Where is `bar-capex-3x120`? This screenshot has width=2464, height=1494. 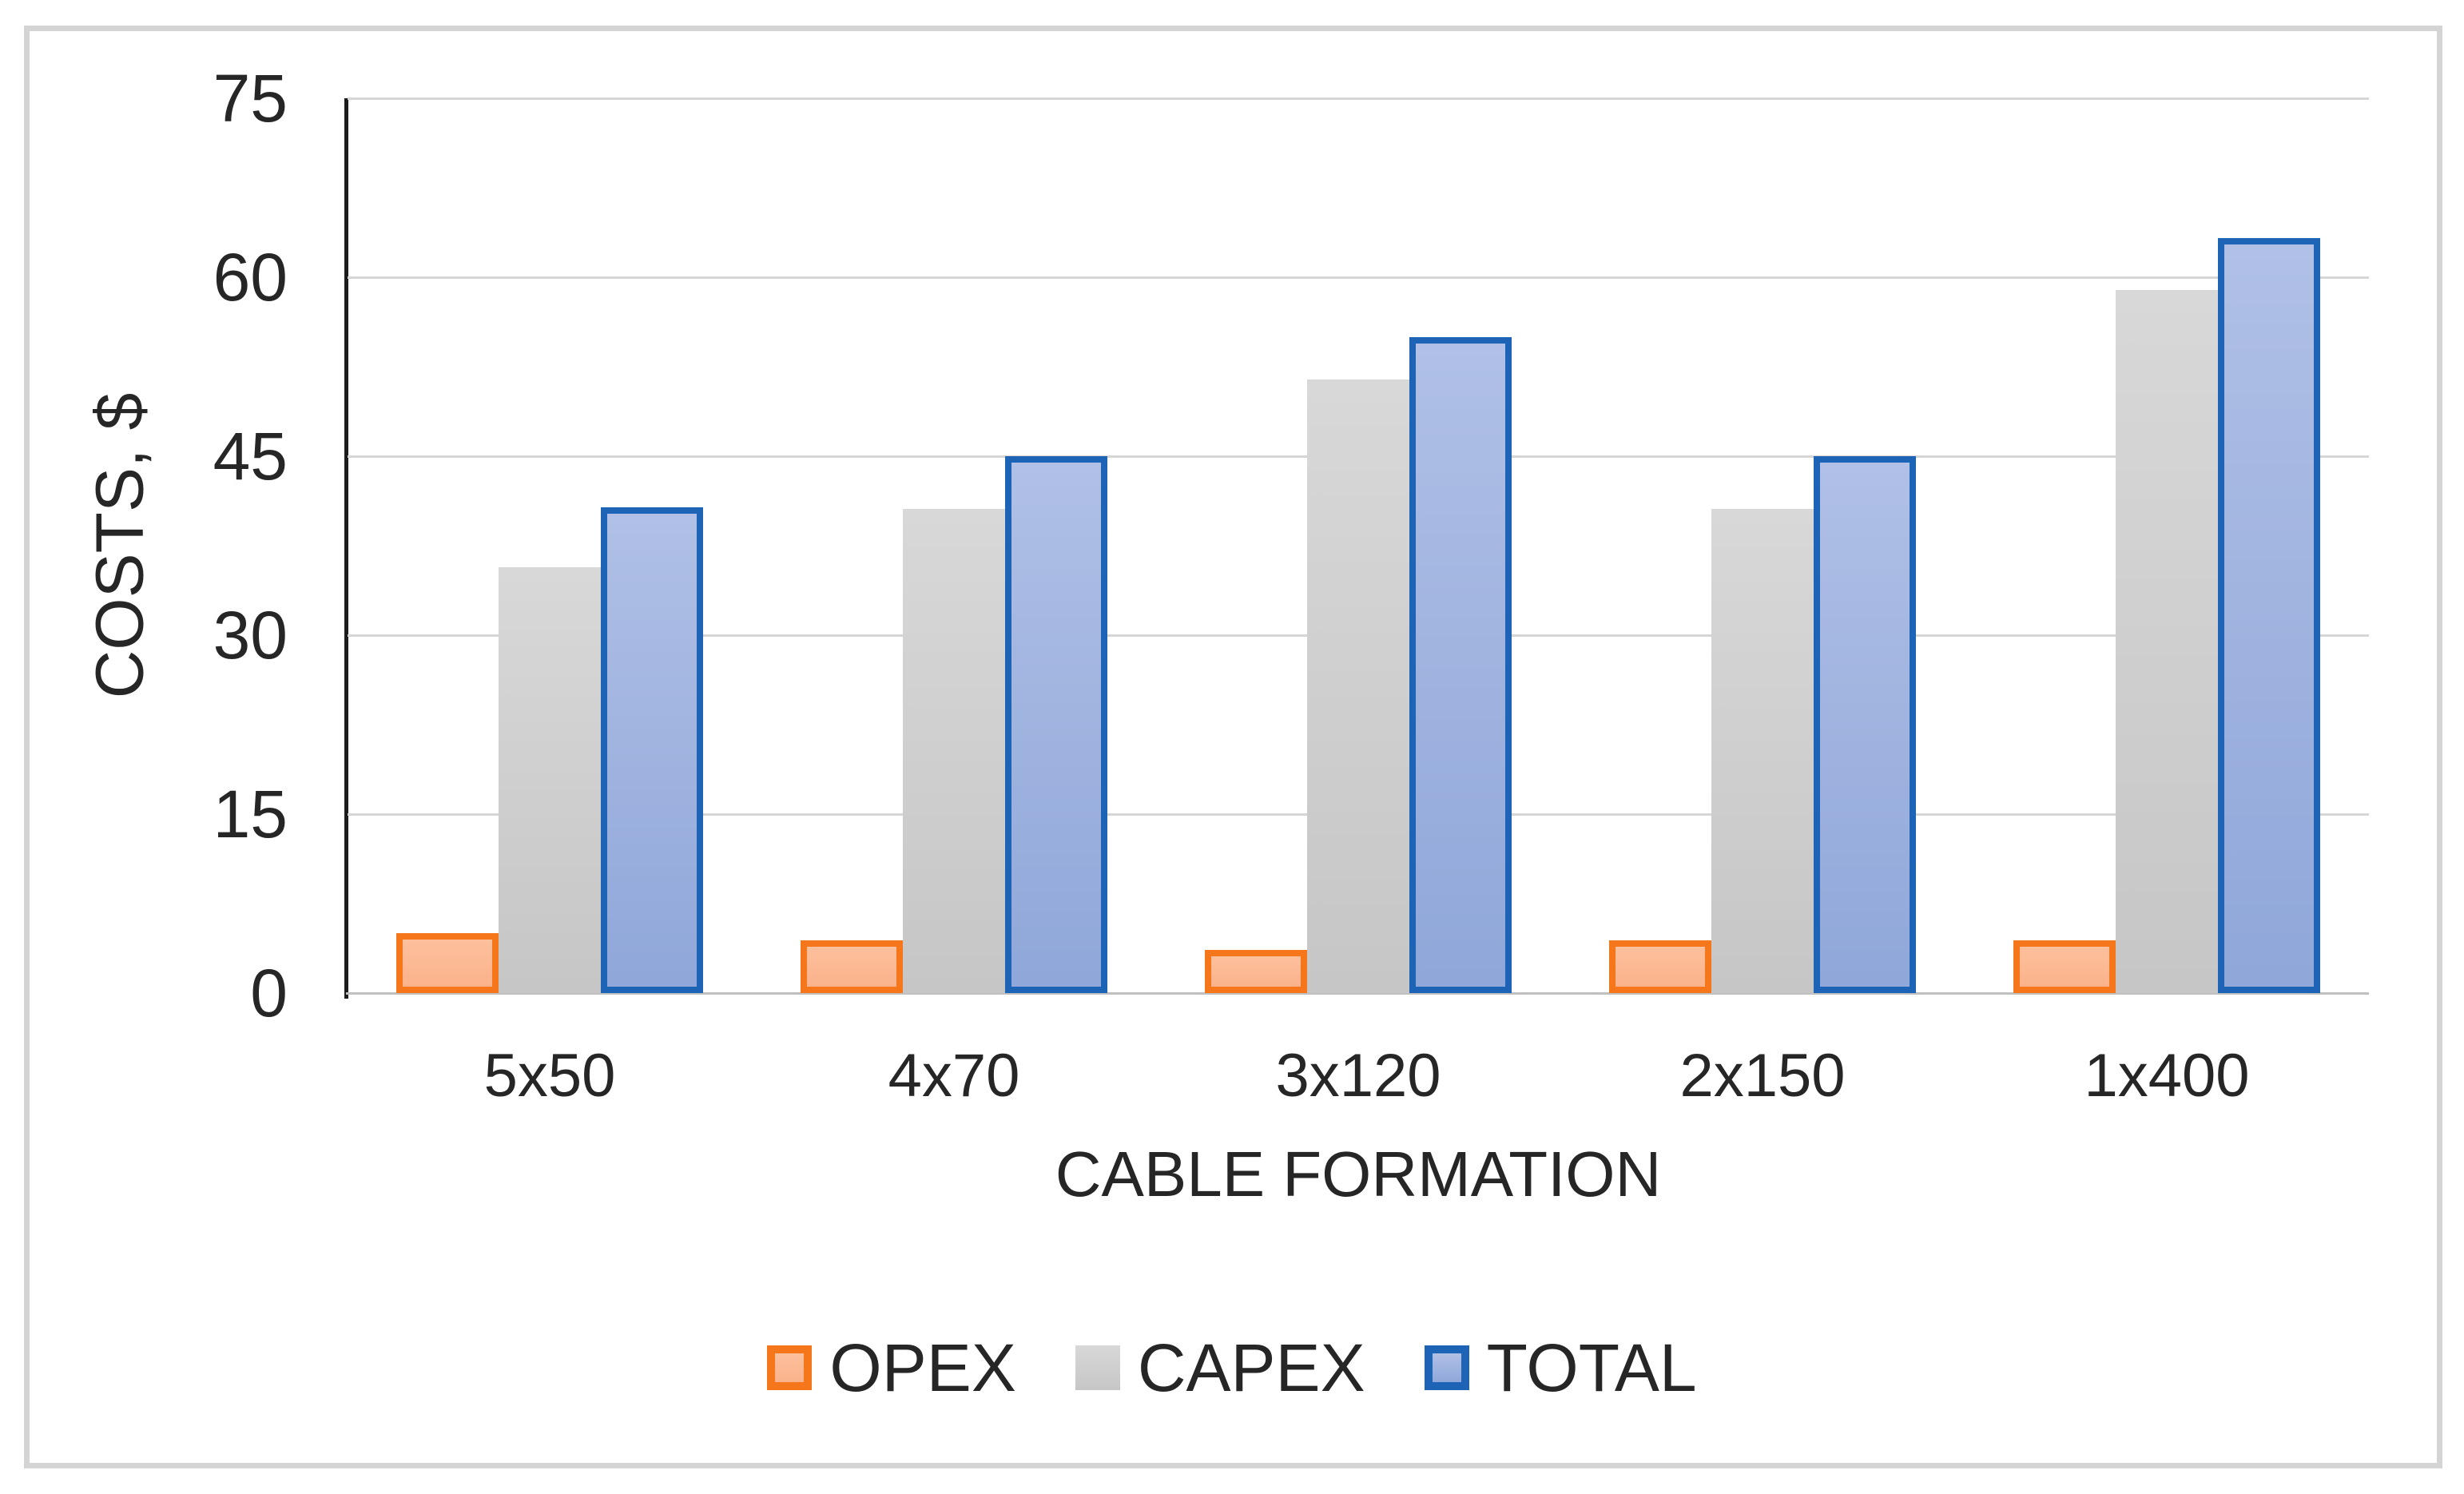
bar-capex-3x120 is located at coordinates (1358, 686).